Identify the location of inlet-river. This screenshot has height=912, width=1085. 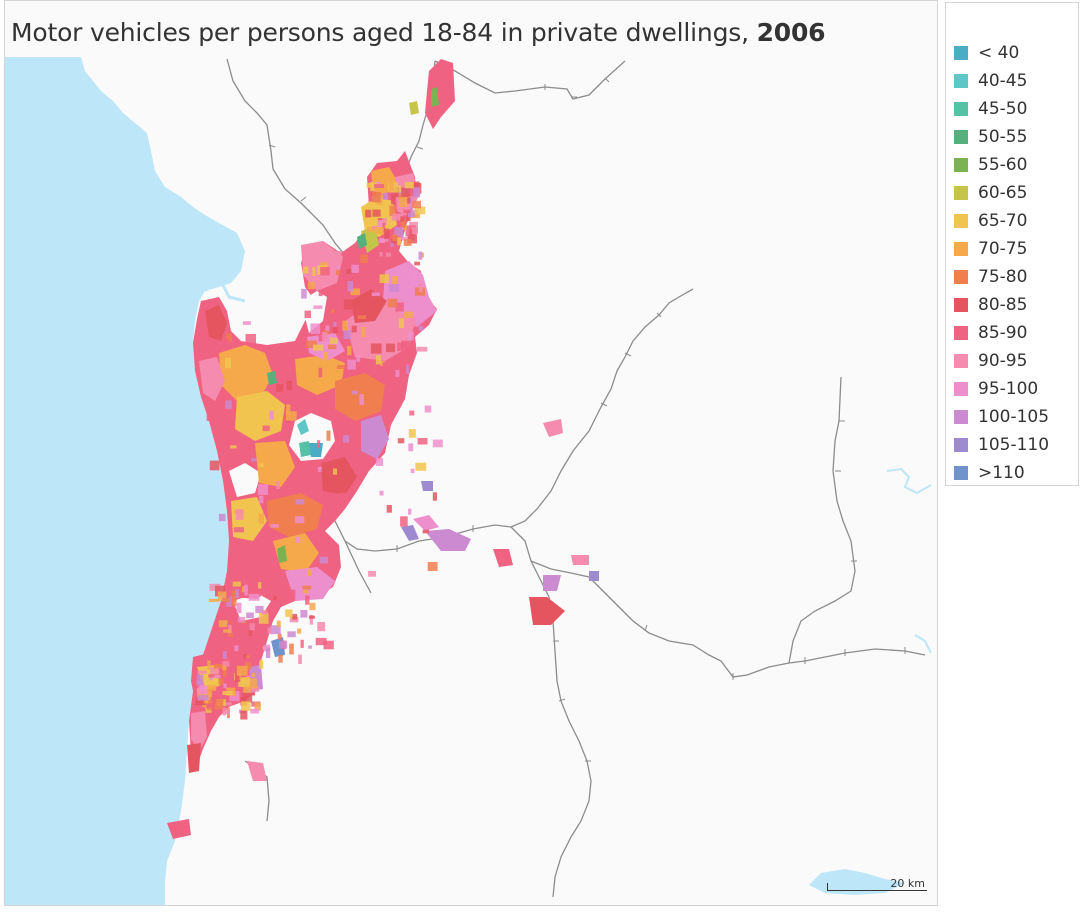
(224, 276).